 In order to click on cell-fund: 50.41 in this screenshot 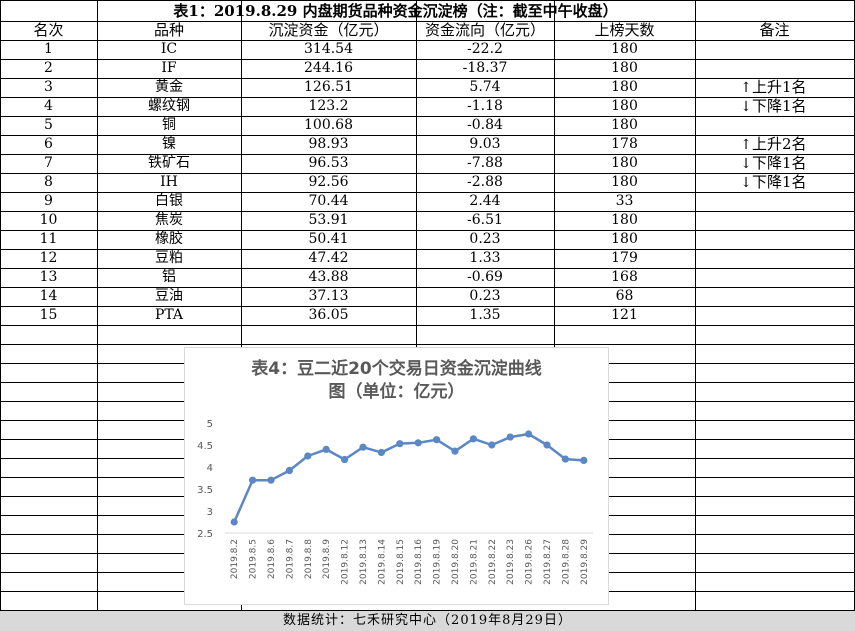, I will do `click(328, 239)`.